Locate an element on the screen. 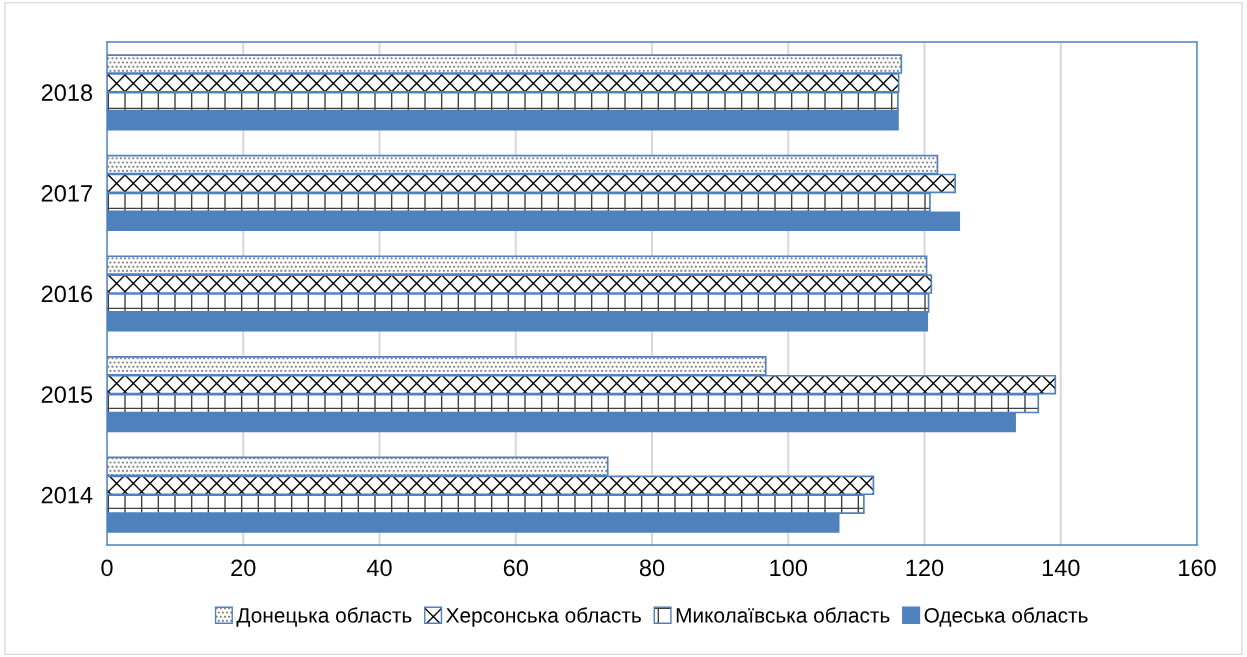 Image resolution: width=1247 pixels, height=657 pixels. x-tick-label: 20 is located at coordinates (243, 568).